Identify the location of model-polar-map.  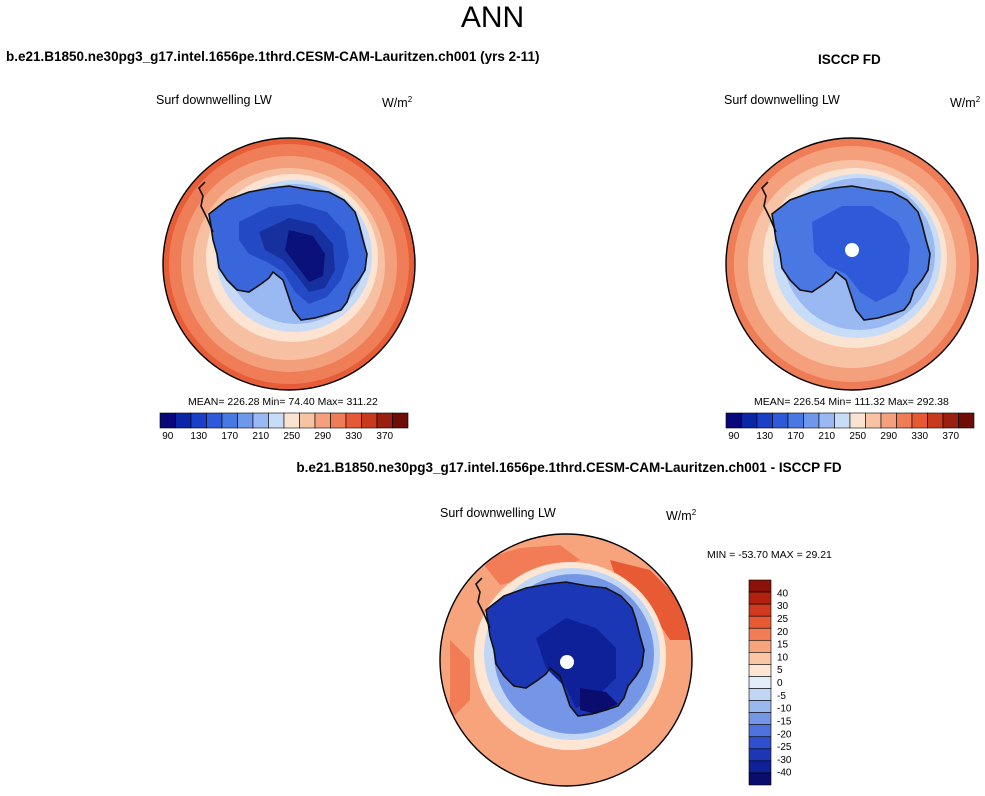
(289, 264).